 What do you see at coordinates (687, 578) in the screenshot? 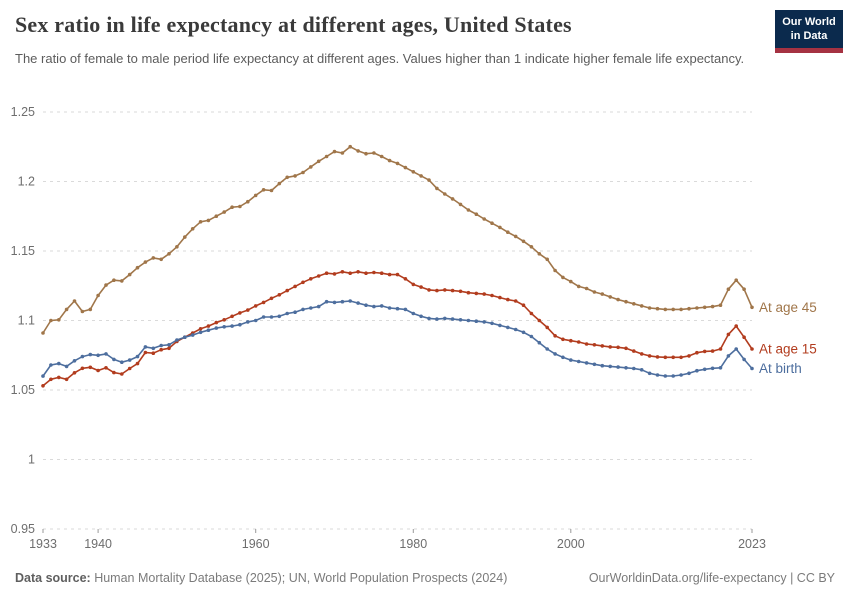
I see `owid-url-link: OurWorldinData.org/life-expectancy` at bounding box center [687, 578].